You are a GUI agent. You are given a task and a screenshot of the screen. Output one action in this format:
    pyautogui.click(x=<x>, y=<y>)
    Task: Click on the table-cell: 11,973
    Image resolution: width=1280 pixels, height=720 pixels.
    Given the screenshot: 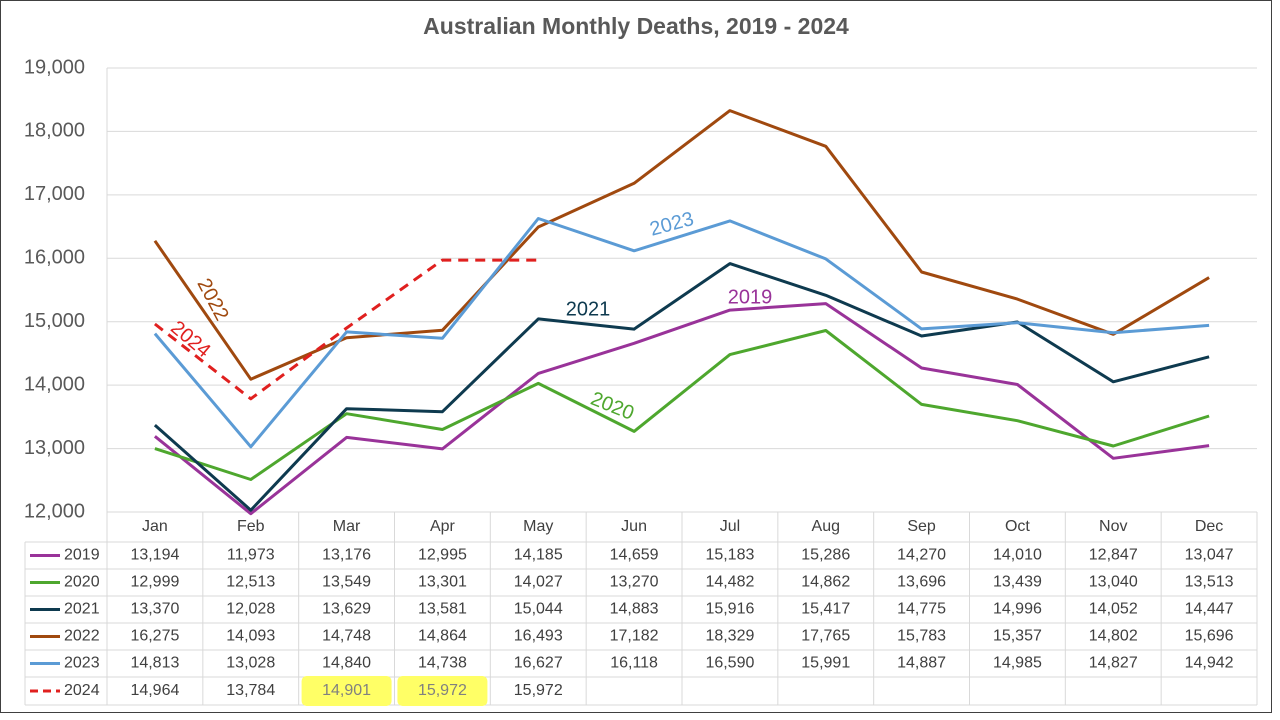 What is the action you would take?
    pyautogui.click(x=251, y=555)
    